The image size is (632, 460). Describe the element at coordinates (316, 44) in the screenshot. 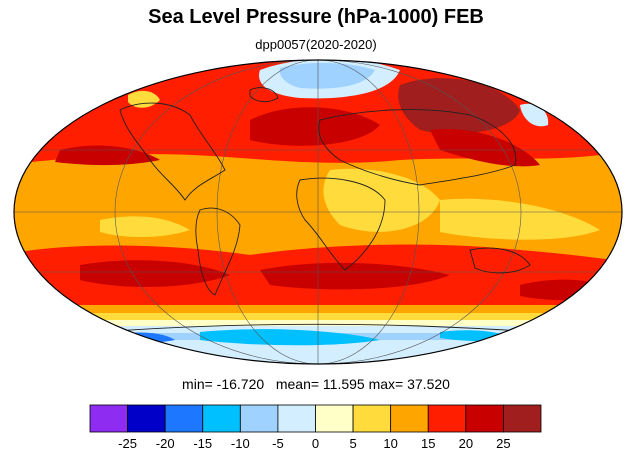

I see `plot-subtitle: dpp0057(2020-2020)` at that location.